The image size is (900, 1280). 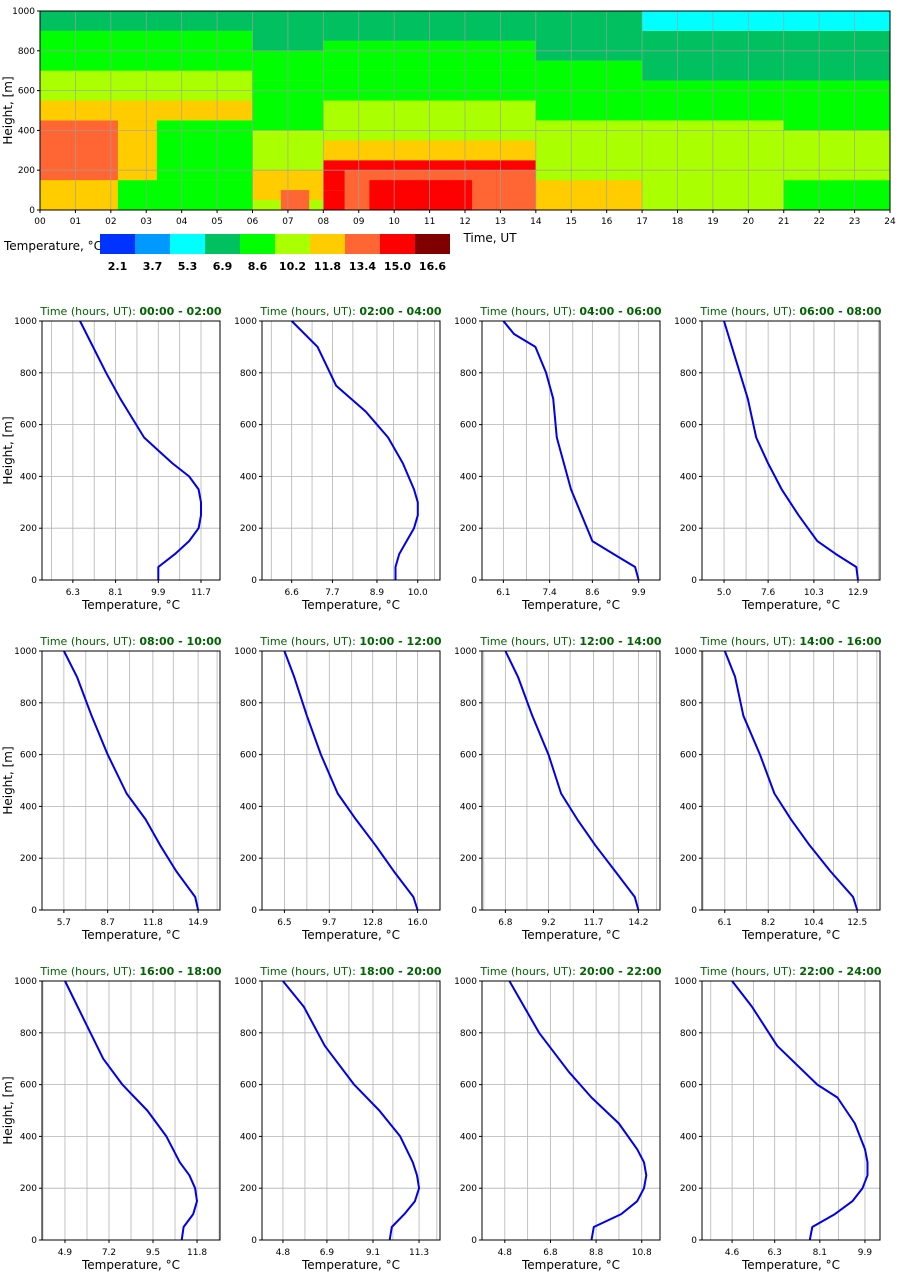 I want to click on colorbar-value: 3.7, so click(x=153, y=266).